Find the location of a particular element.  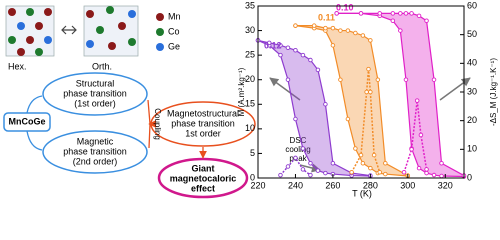

y-tick-label: 20 is located at coordinates (250, 79).